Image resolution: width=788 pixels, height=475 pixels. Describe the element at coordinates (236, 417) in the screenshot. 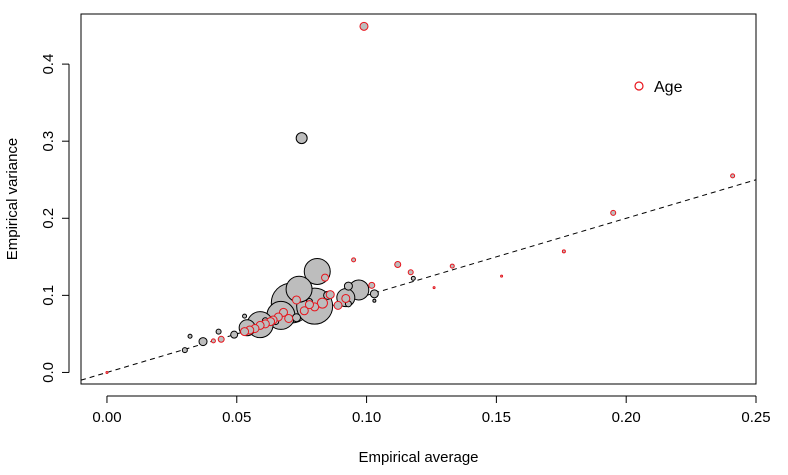

I see `x-tick-label-1: 0.05` at that location.